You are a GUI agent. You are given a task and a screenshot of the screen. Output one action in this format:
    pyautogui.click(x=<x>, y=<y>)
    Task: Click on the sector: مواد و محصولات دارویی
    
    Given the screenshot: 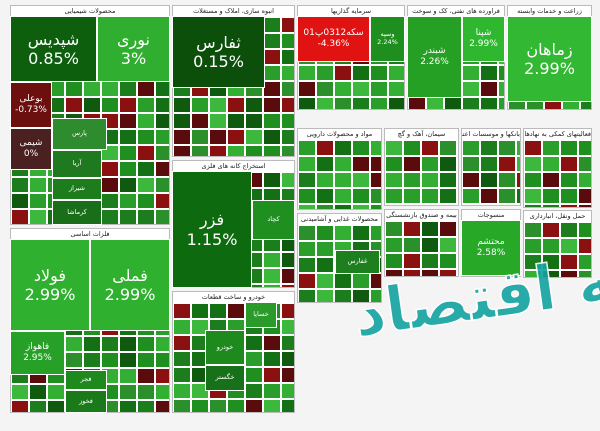 What is the action you would take?
    pyautogui.click(x=339, y=169)
    